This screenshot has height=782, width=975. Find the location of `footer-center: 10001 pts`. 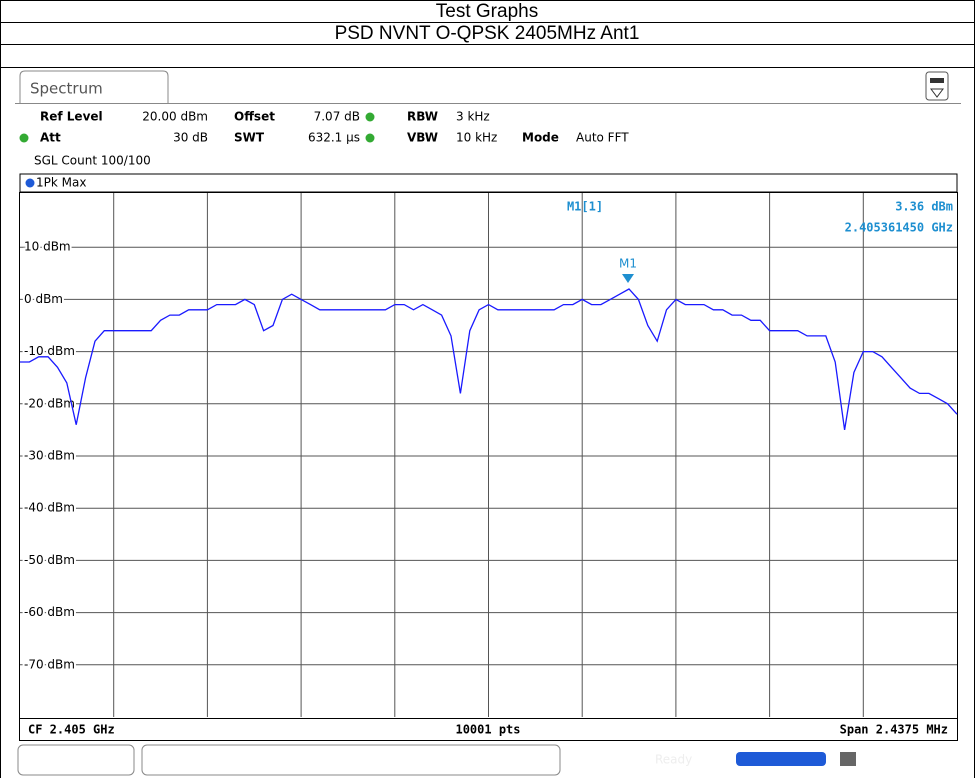

footer-center: 10001 pts is located at coordinates (487, 730).